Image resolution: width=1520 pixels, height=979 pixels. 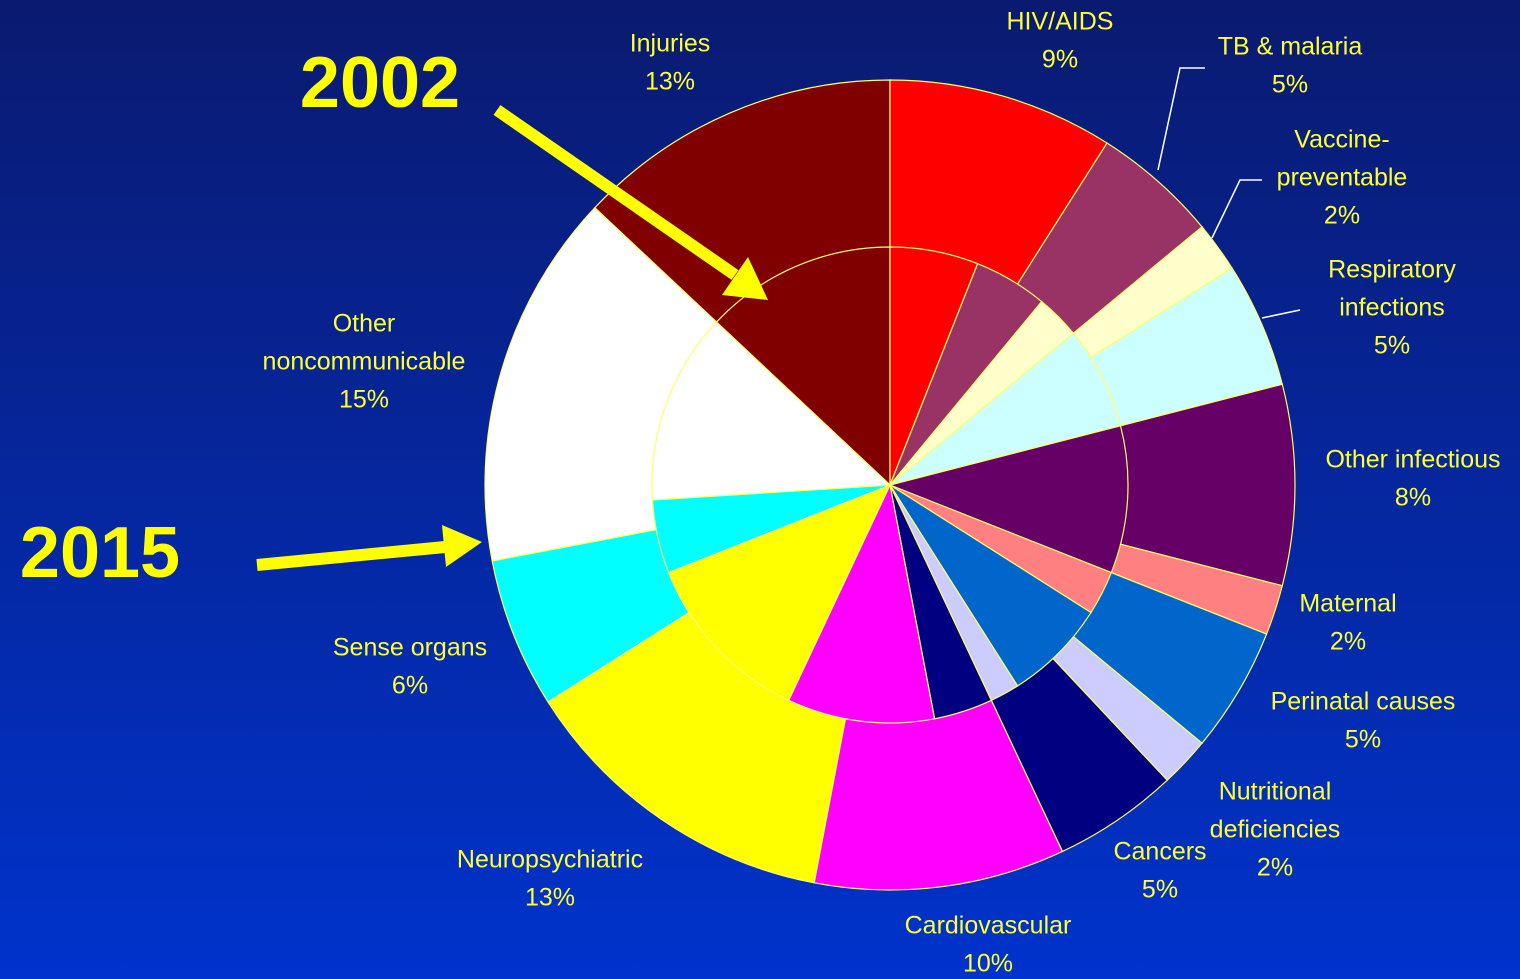 I want to click on value-label: 10%, so click(x=988, y=964).